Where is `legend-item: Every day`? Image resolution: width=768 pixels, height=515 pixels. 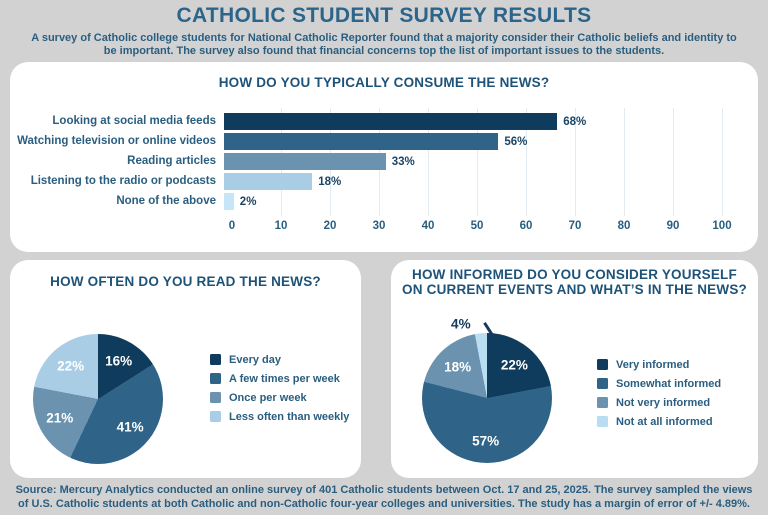 legend-item: Every day is located at coordinates (279, 359).